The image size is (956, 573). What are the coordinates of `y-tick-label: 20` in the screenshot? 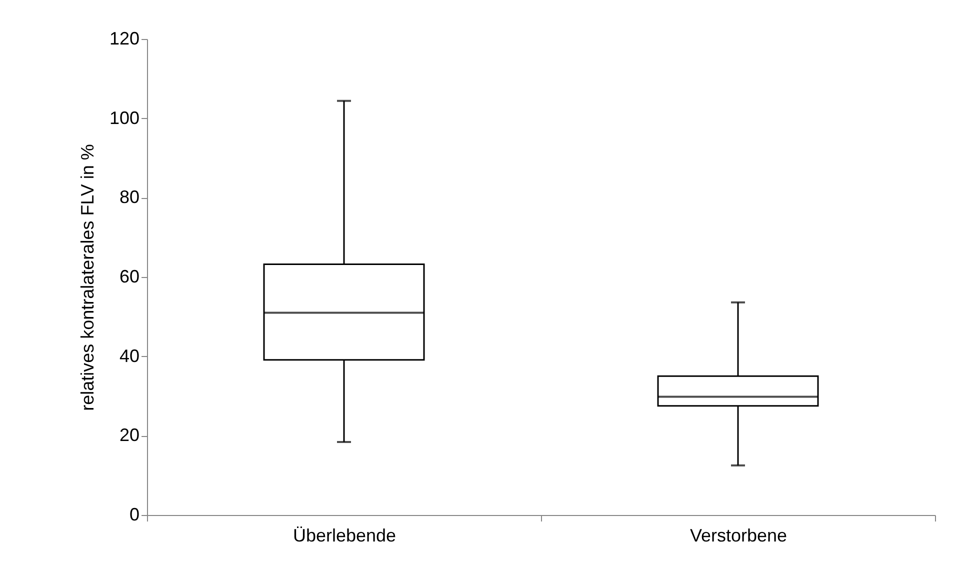 It's located at (129, 435).